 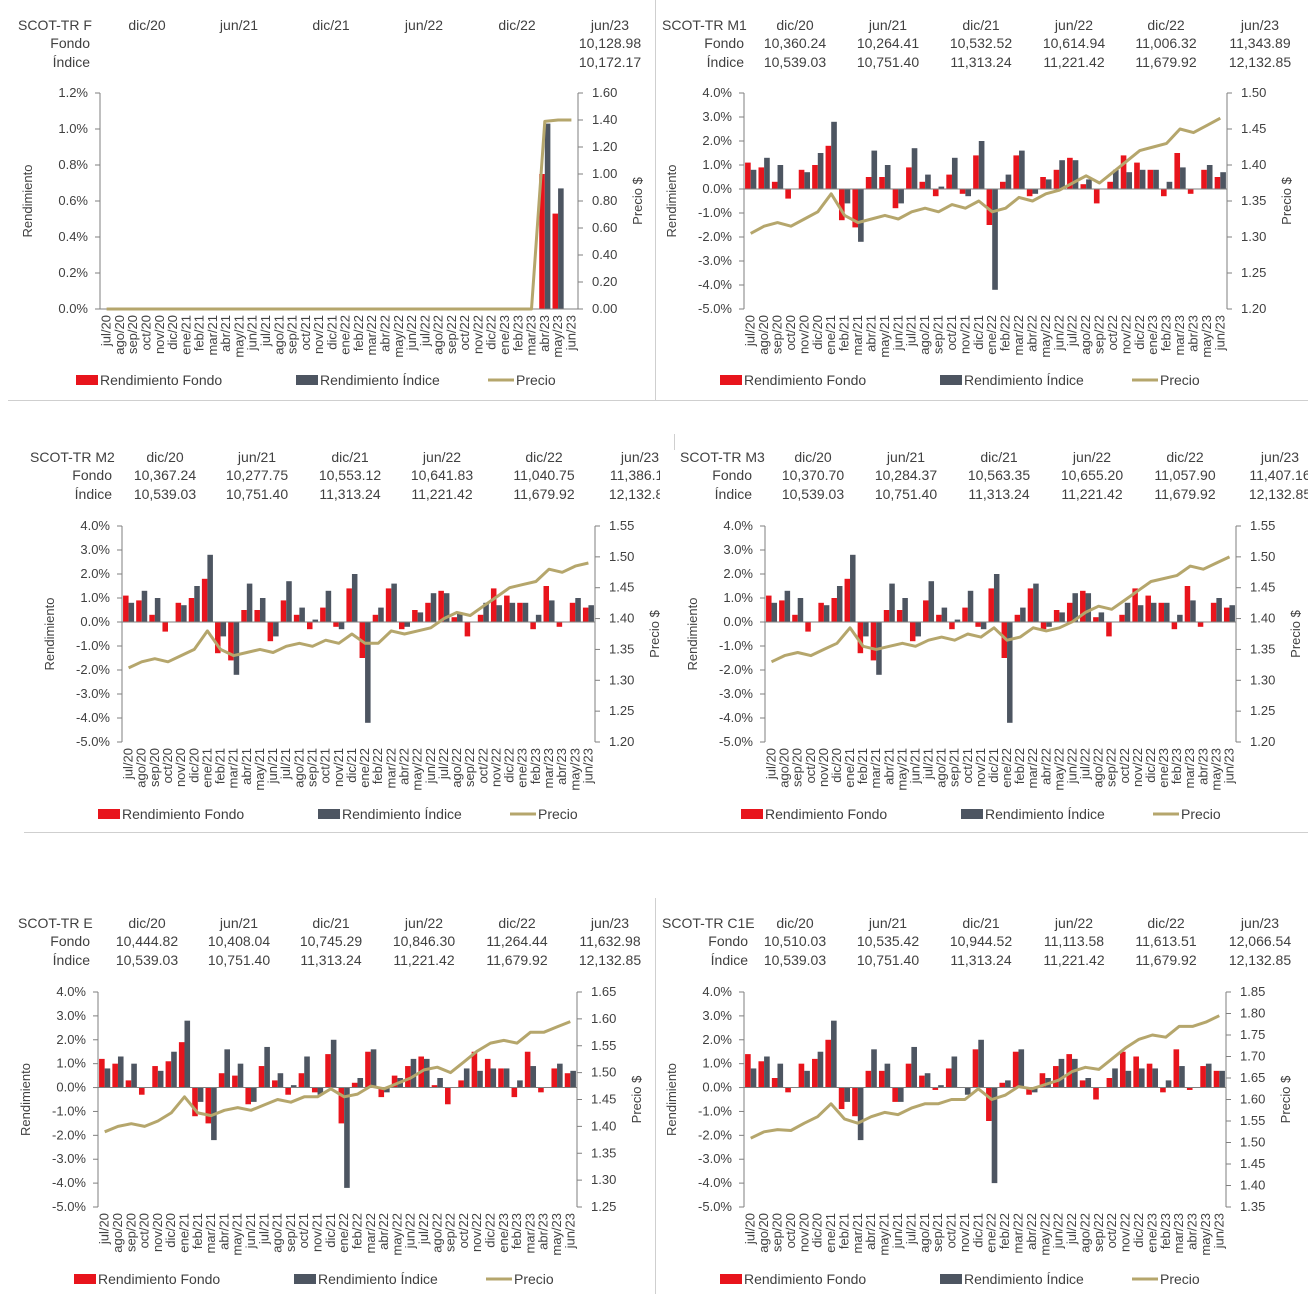 What do you see at coordinates (717, 140) in the screenshot?
I see `left-tick-label: 2.0%` at bounding box center [717, 140].